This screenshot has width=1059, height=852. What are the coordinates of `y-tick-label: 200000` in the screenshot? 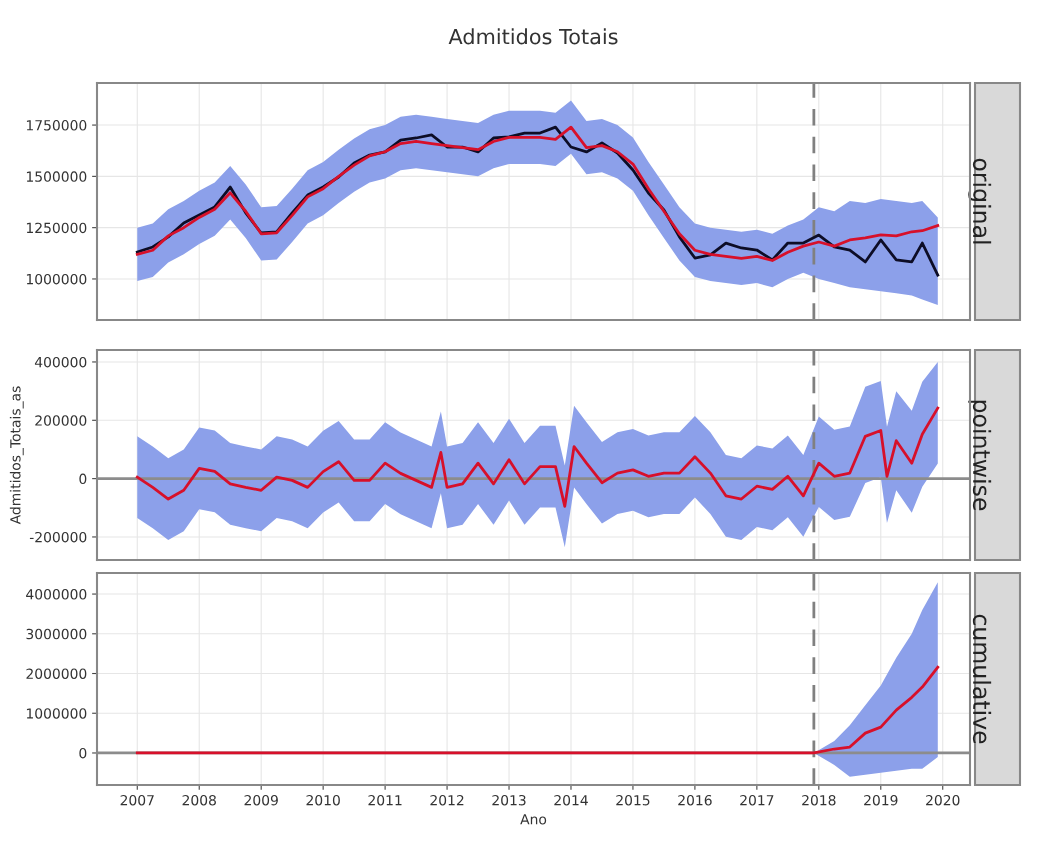 It's located at (61, 420).